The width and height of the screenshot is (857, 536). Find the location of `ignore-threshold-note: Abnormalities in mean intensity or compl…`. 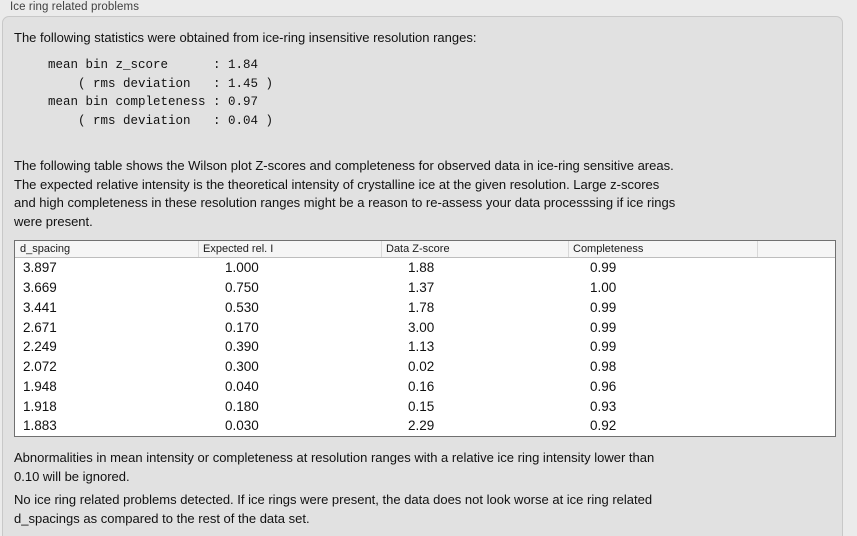

ignore-threshold-note: Abnormalities in mean intensity or compl… is located at coordinates (334, 467).